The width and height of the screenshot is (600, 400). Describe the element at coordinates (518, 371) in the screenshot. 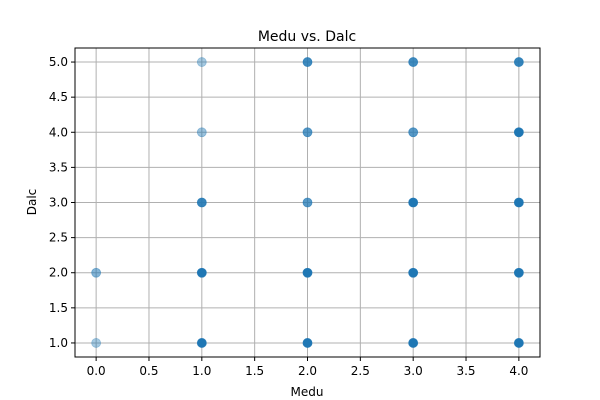

I see `x-tick-label: 4.0` at that location.